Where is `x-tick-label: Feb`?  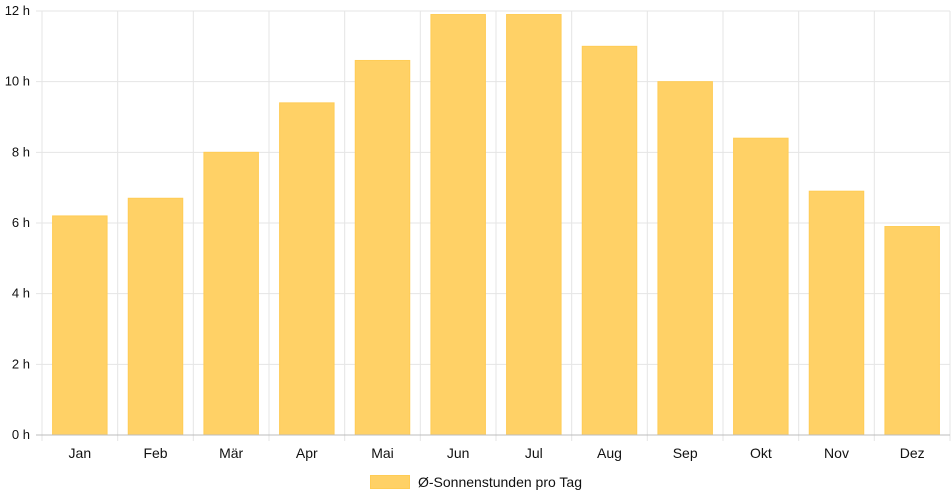 x-tick-label: Feb is located at coordinates (155, 453).